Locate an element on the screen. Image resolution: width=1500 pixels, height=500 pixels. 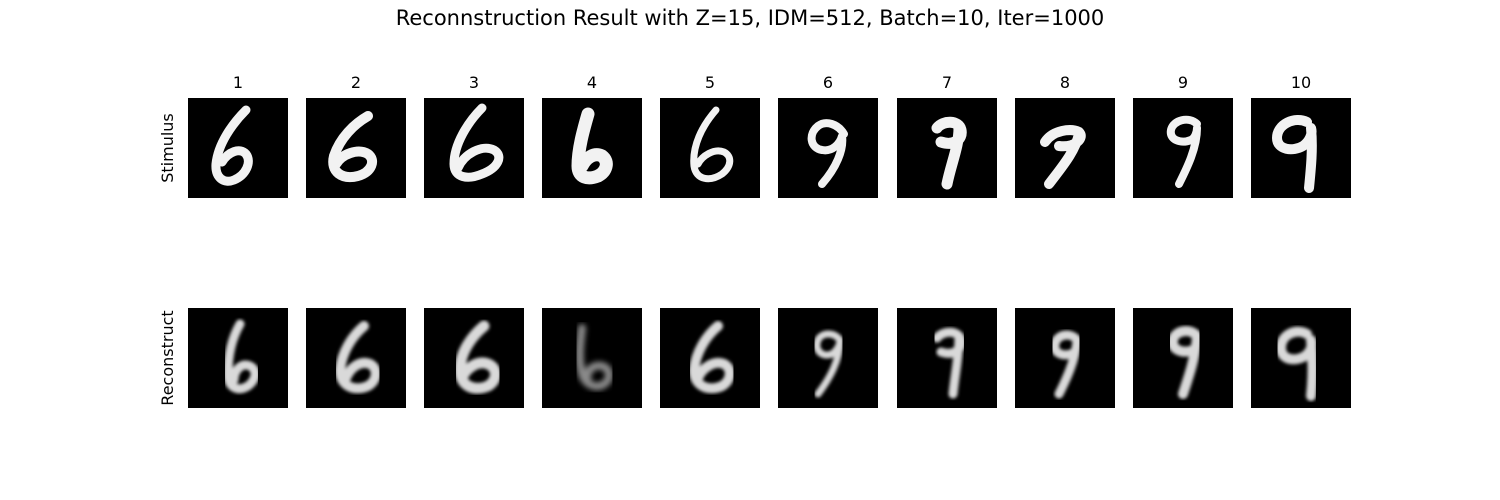
column-label-4: 4 is located at coordinates (592, 82).